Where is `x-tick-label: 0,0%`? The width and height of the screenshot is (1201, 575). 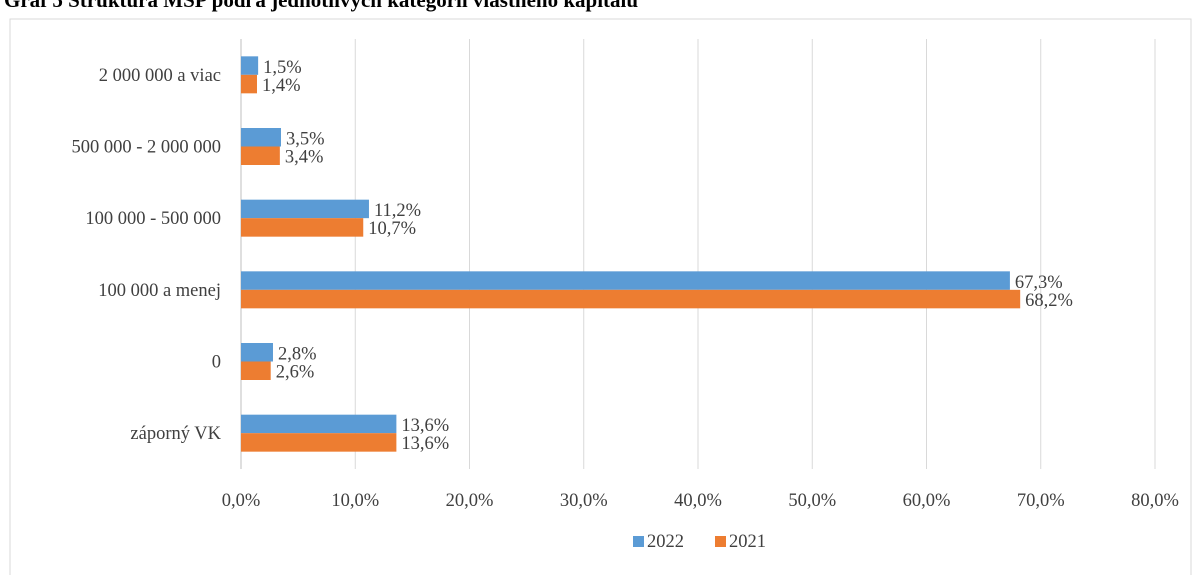 x-tick-label: 0,0% is located at coordinates (241, 501).